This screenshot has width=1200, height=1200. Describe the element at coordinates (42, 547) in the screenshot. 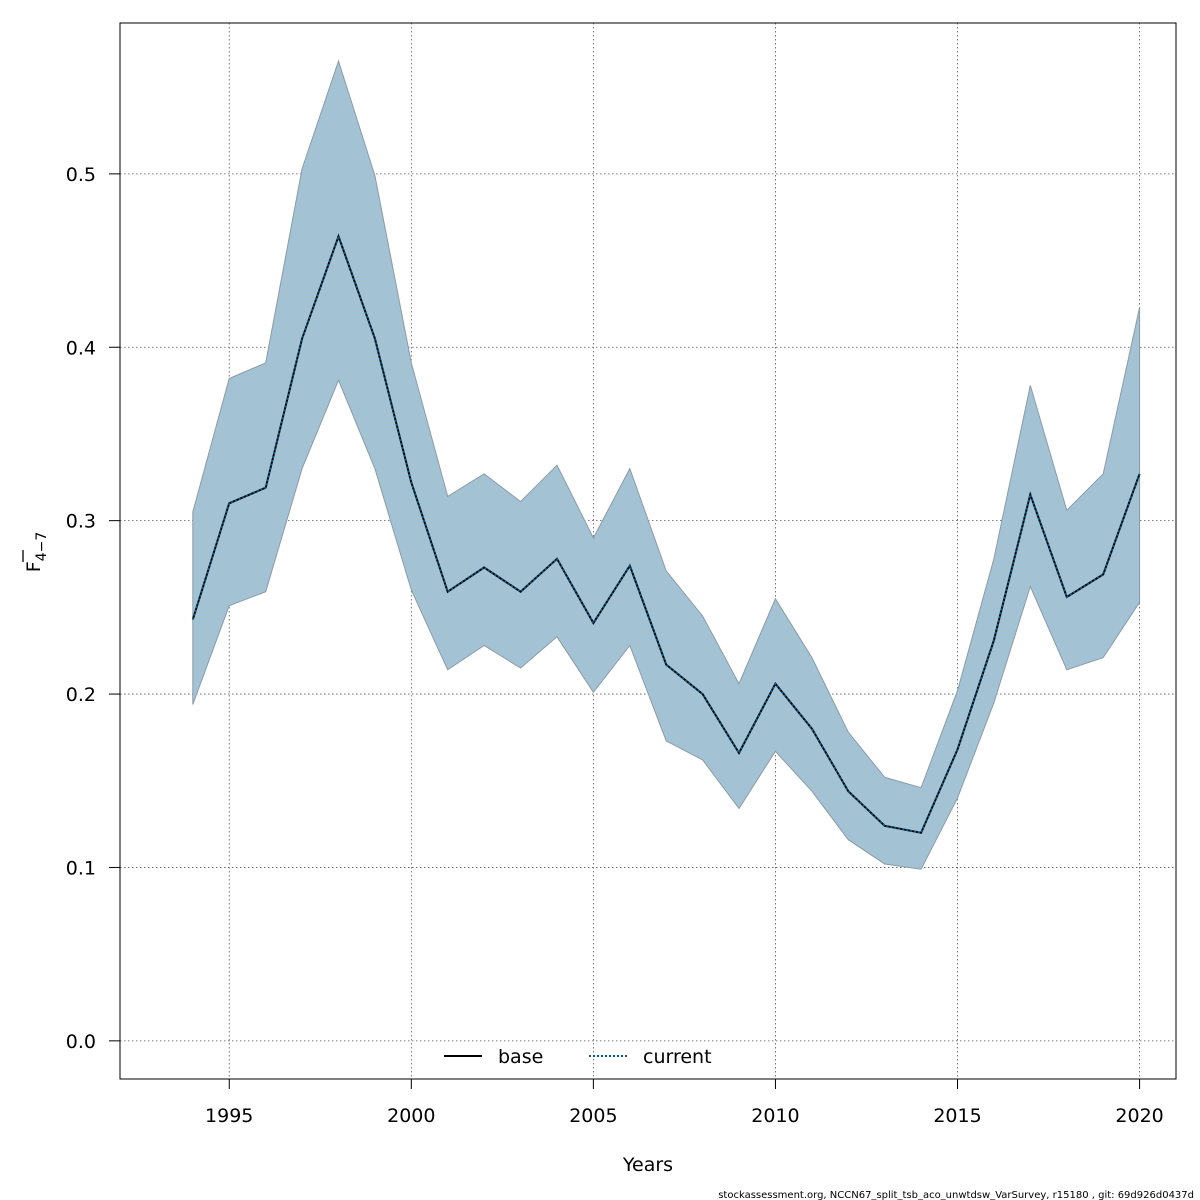

I see `y-axis-title-subscript: 4−7` at that location.